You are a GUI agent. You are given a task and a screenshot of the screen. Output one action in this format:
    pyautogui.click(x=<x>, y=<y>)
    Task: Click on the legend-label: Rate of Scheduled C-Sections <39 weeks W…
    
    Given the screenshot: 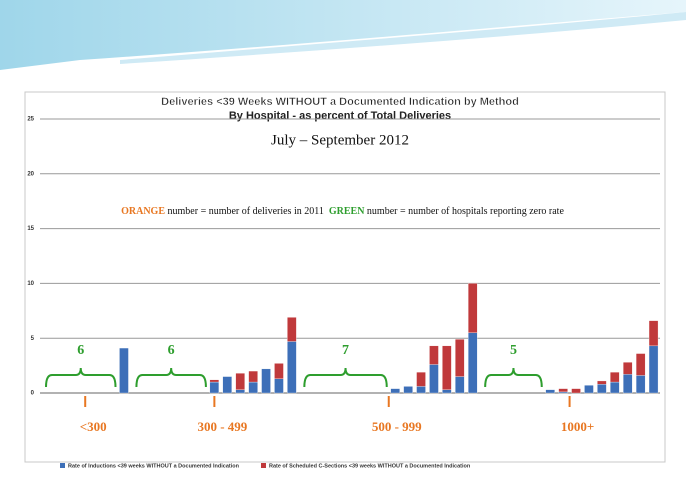 What is the action you would take?
    pyautogui.click(x=370, y=466)
    